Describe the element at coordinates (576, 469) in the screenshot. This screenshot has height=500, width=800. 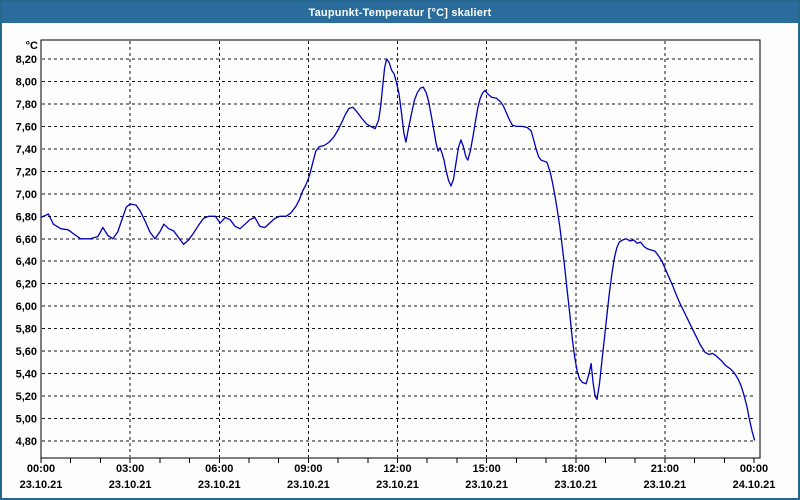
I see `x-time-label: 18:00` at that location.